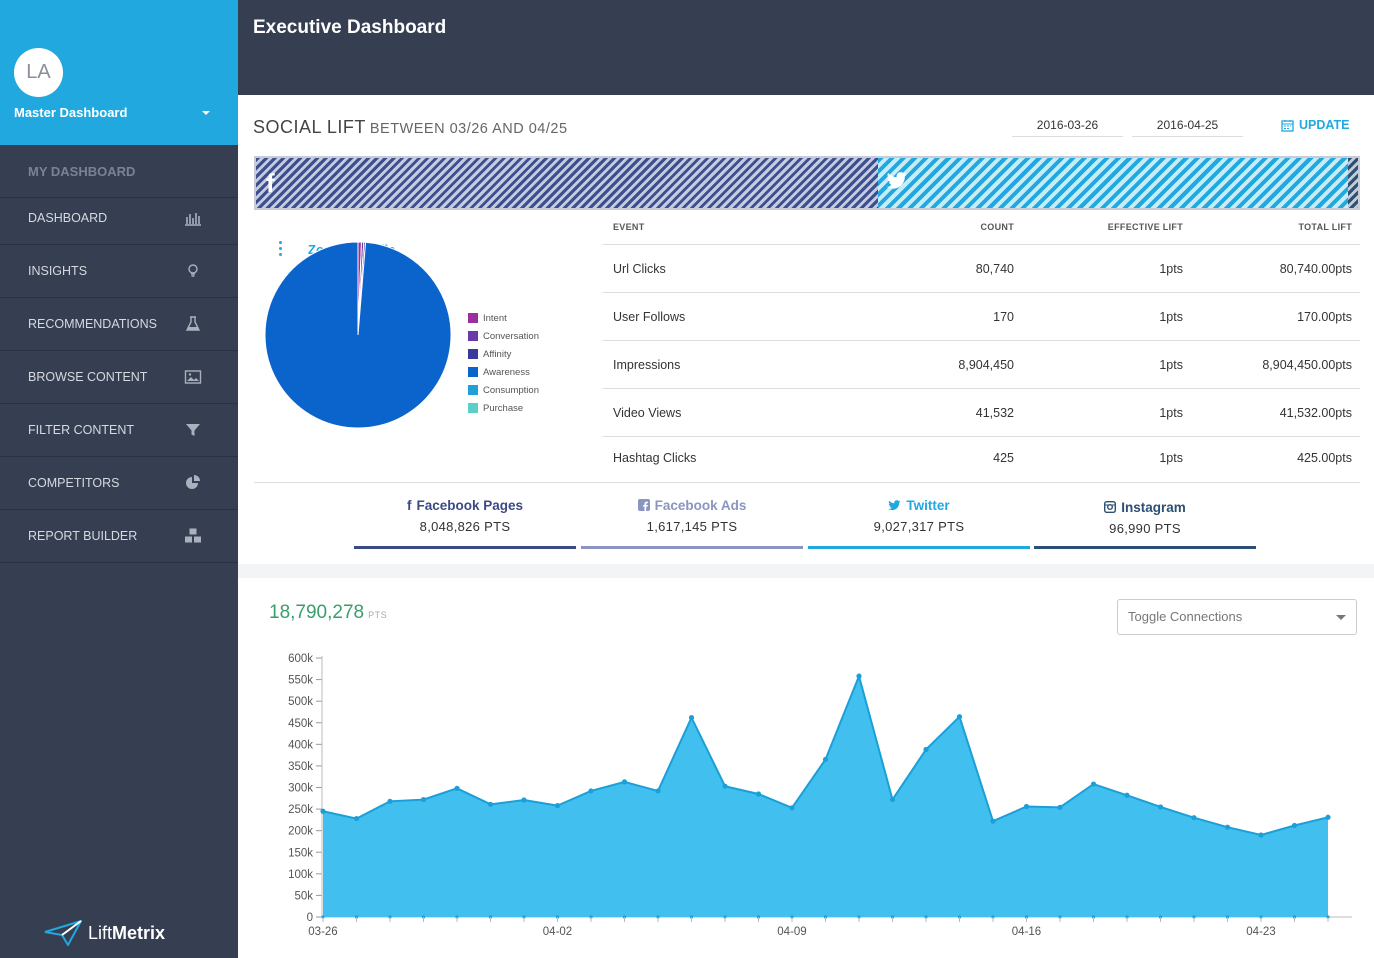 The image size is (1374, 958). What do you see at coordinates (193, 219) in the screenshot?
I see `bar-chart-icon` at bounding box center [193, 219].